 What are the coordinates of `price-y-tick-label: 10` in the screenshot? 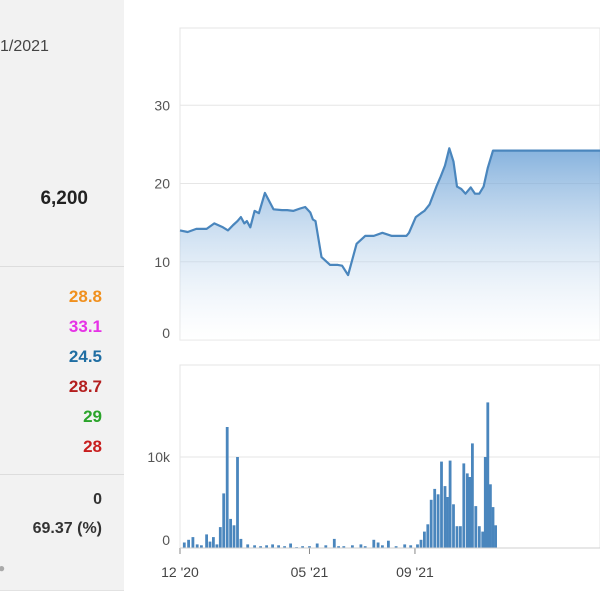 It's located at (162, 262).